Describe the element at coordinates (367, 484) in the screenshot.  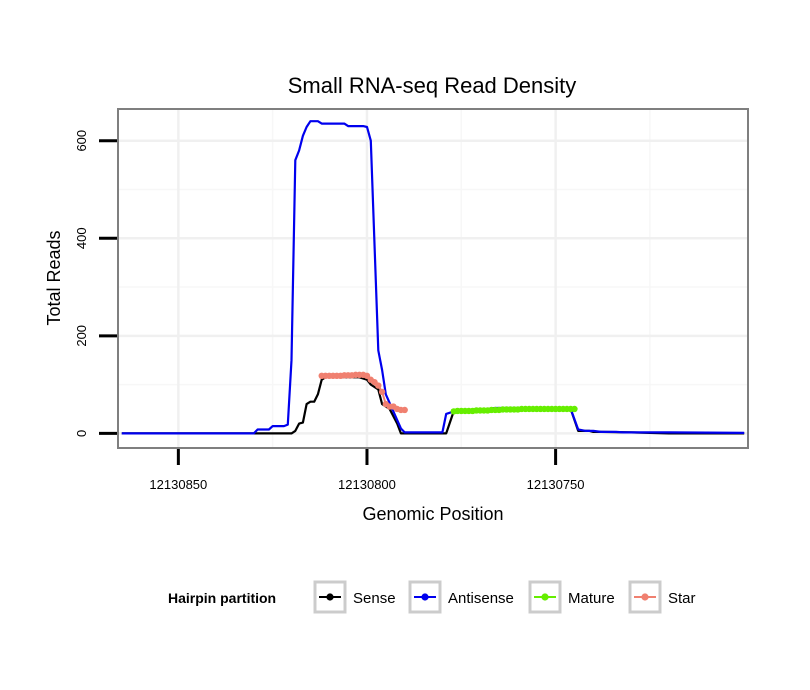
I see `x-tick-label: 12130800` at that location.